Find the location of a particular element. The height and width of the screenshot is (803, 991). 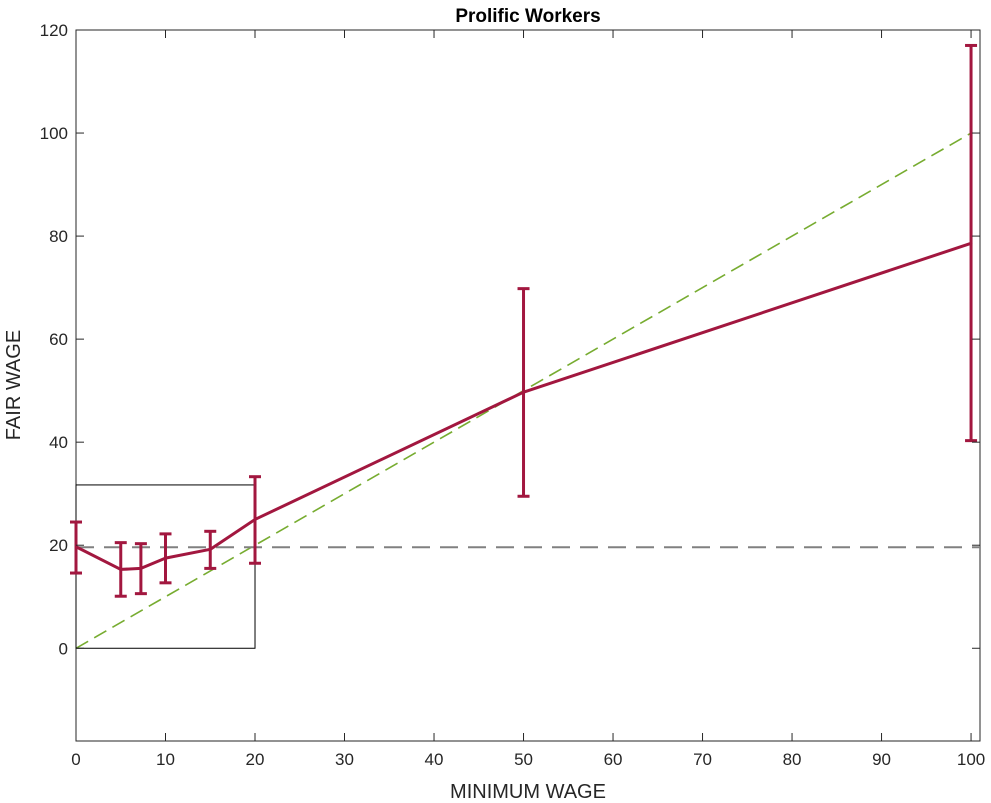

x-tick-label: 50 is located at coordinates (523, 759).